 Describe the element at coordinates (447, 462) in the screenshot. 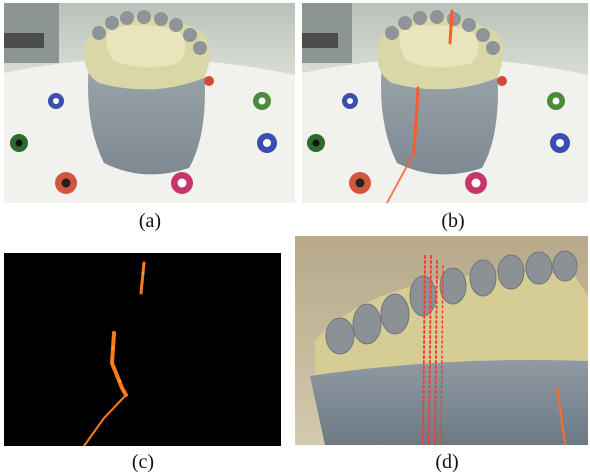

I see `caption-d: (d)` at that location.